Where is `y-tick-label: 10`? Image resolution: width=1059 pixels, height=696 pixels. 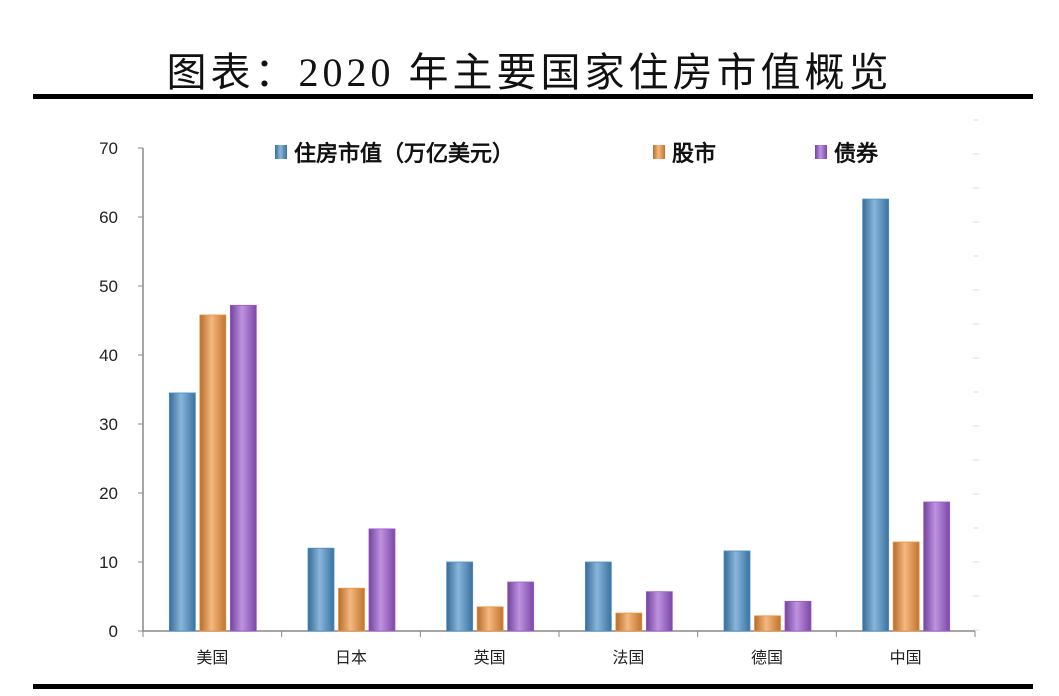
y-tick-label: 10 is located at coordinates (108, 562).